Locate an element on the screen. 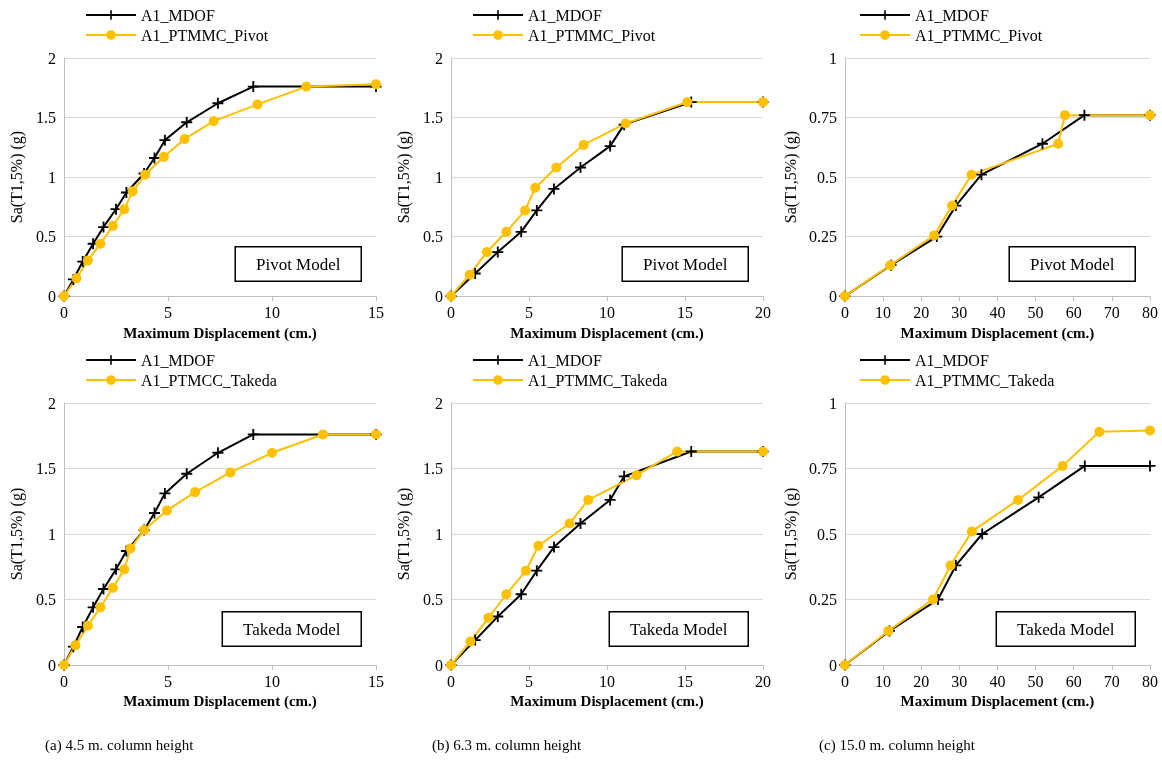 This screenshot has width=1162, height=760. text: (b) 6.3 m. column height is located at coordinates (507, 745).